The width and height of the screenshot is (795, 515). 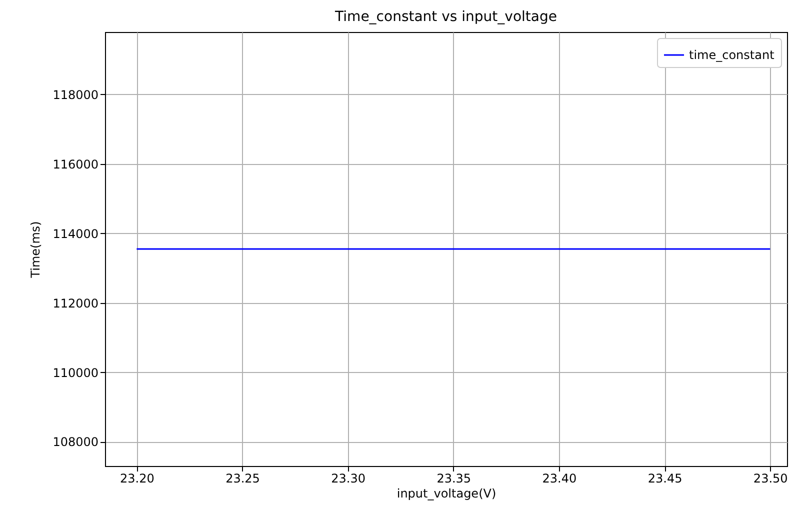 I want to click on y-axis-title: Time(ms), so click(x=35, y=250).